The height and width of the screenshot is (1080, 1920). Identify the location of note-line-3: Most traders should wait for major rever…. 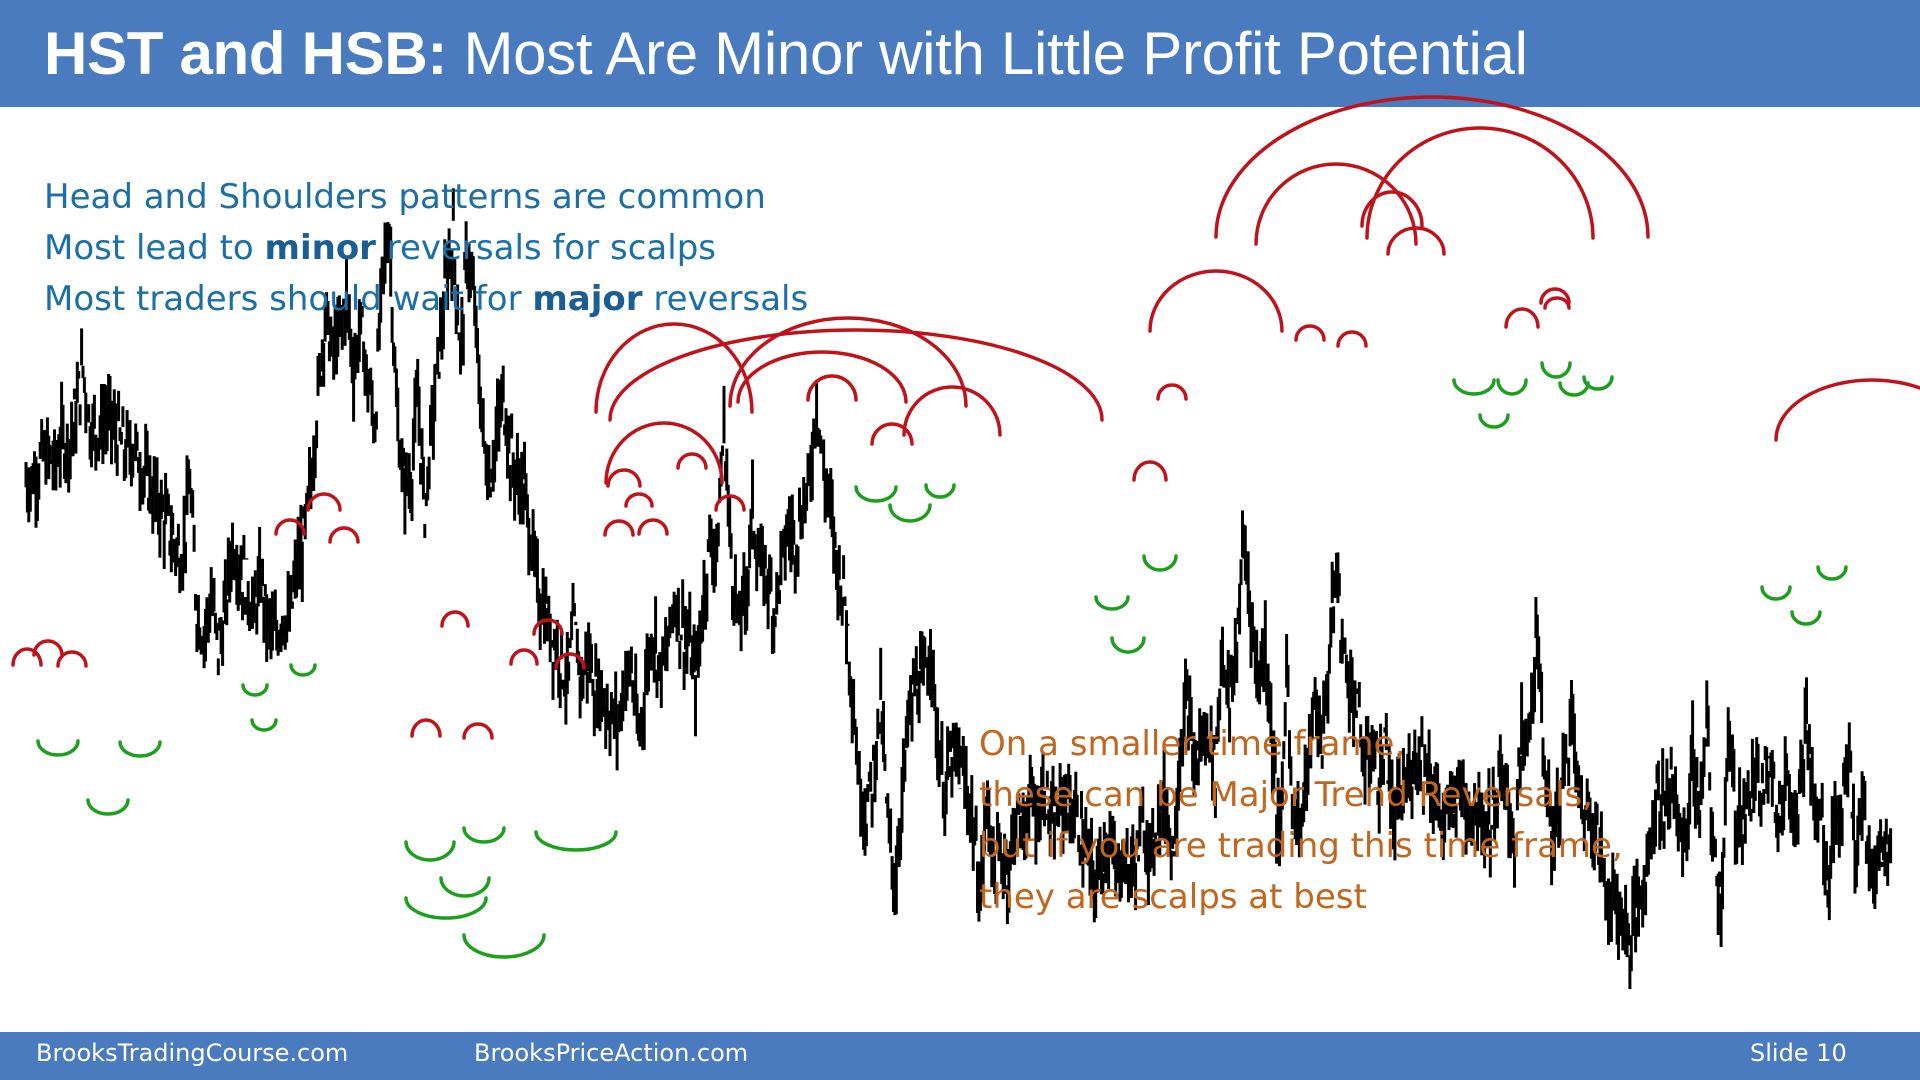
(426, 299).